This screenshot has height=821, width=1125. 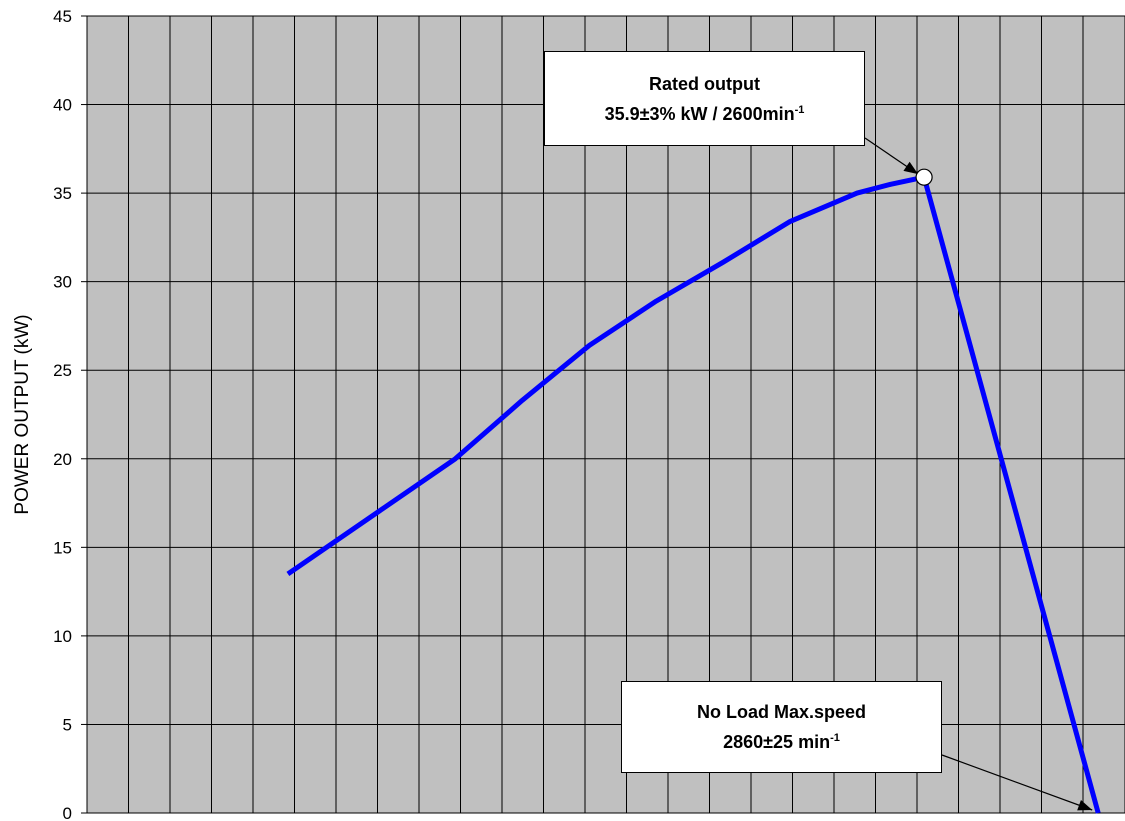 I want to click on y-axis-ticks: 0 5 10 15 20 25 30 35 40 45, so click(x=70, y=414).